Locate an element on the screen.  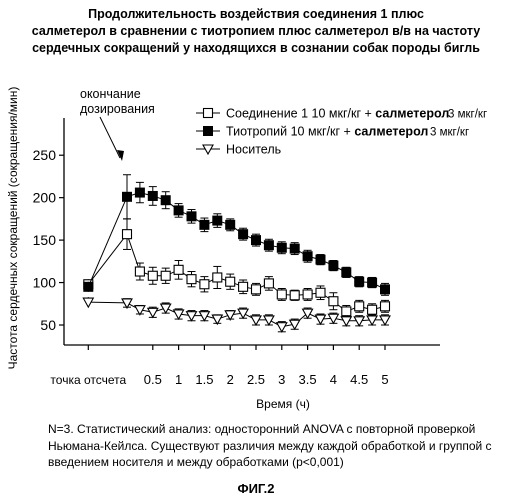
y-tick-label: 150 is located at coordinates (45, 240).